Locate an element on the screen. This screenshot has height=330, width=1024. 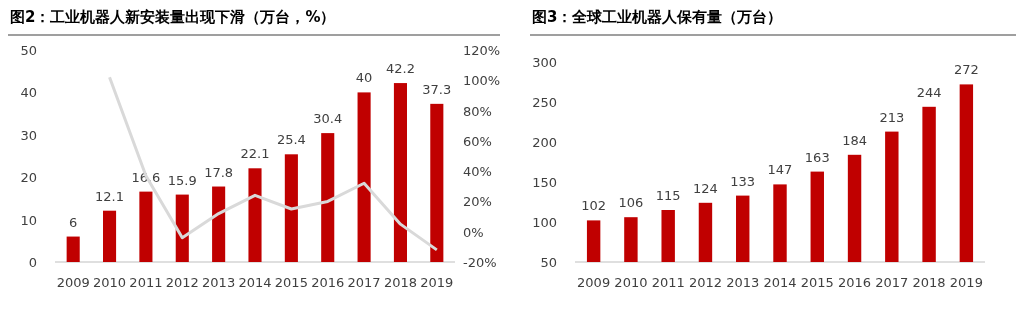
data-label: 184 is located at coordinates (854, 140).